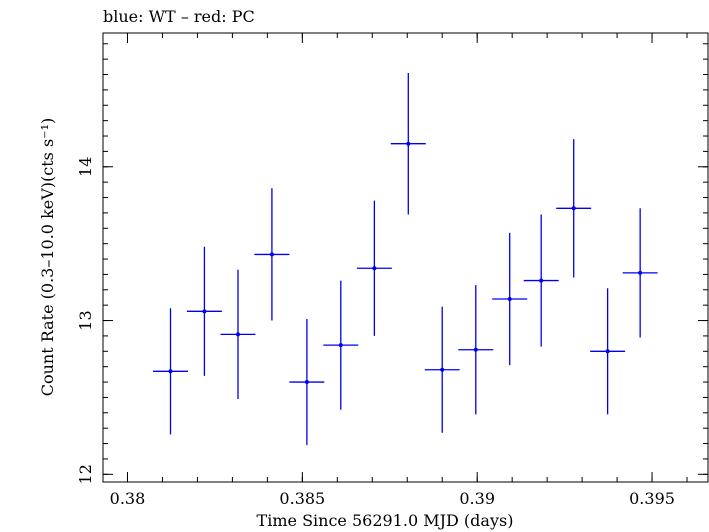 The height and width of the screenshot is (532, 709). What do you see at coordinates (128, 498) in the screenshot?
I see `x-tick-label-0: 0.38` at bounding box center [128, 498].